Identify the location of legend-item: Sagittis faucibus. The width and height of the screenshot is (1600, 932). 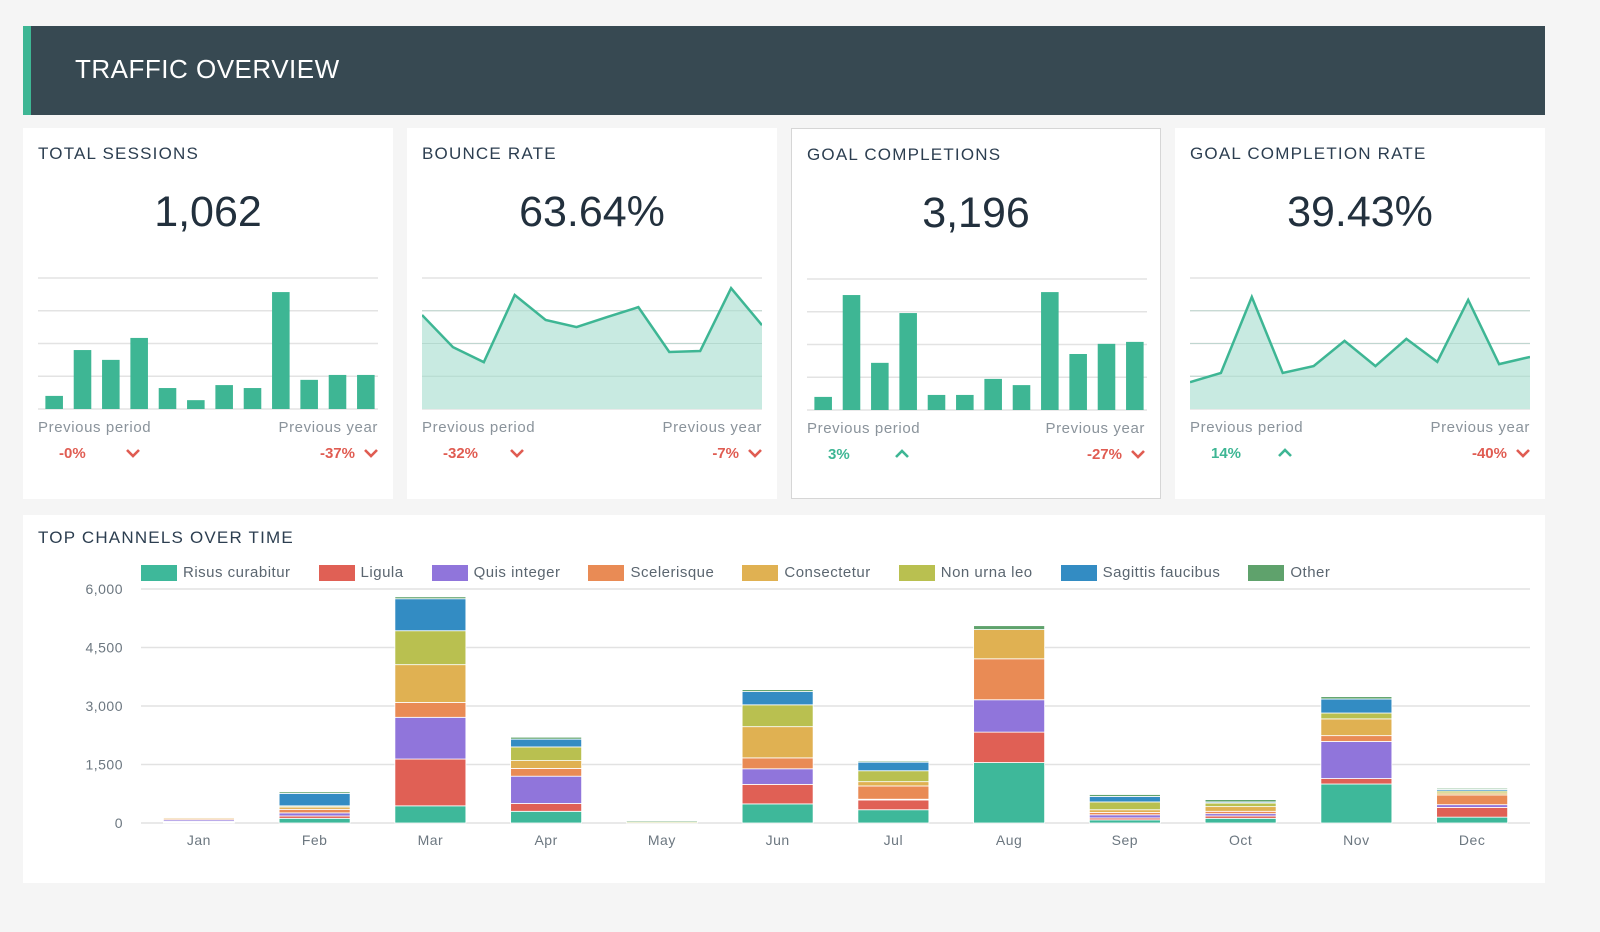
(1140, 572).